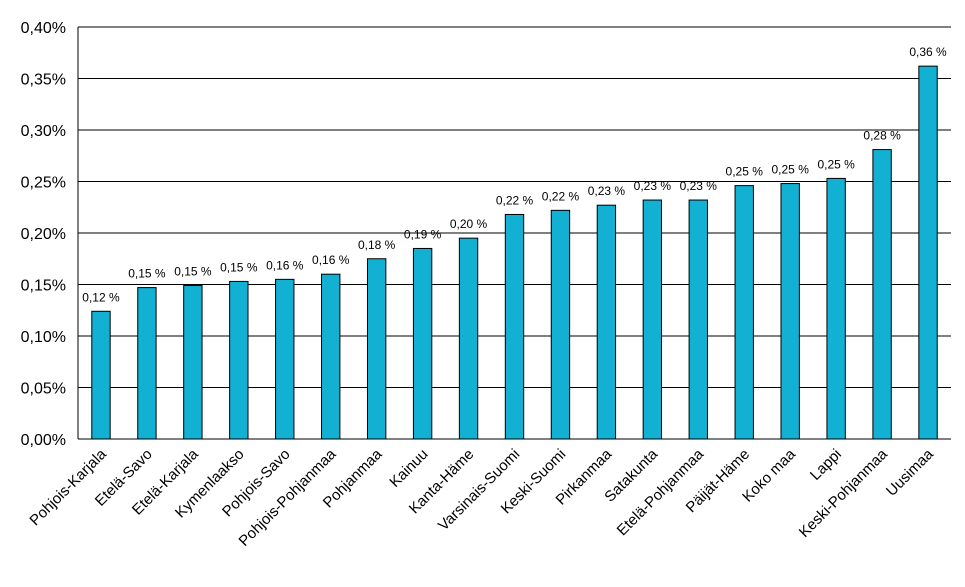  I want to click on x-category-label: Kainuu, so click(408, 468).